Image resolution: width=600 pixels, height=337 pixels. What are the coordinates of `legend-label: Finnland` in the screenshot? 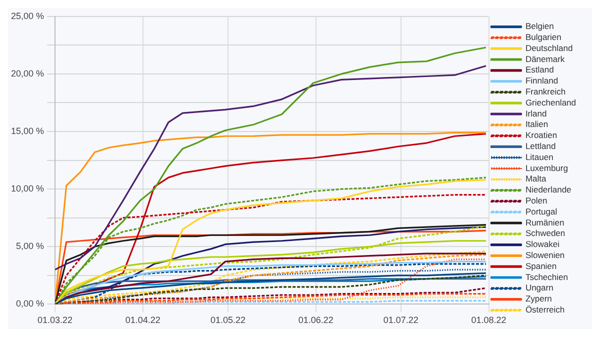 It's located at (541, 81).